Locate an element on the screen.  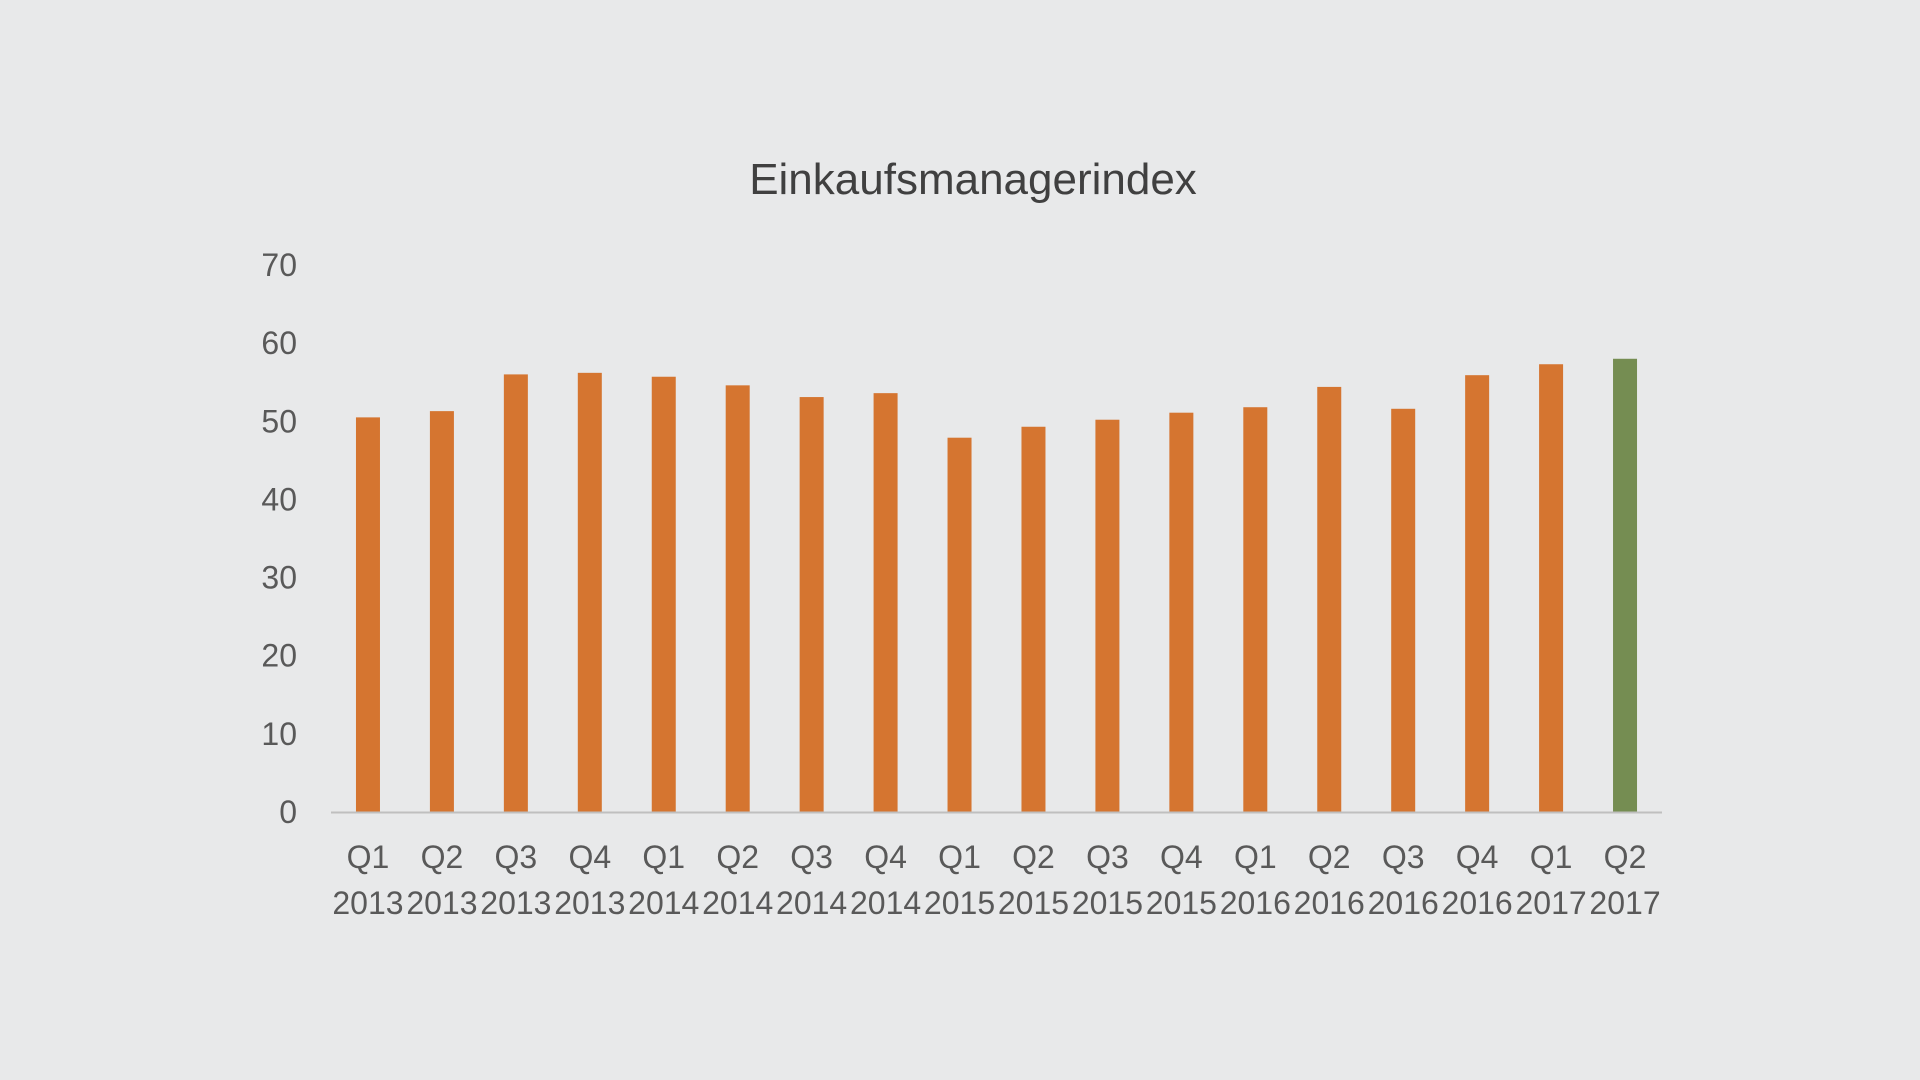
y-tick-label: 50 is located at coordinates (279, 421).